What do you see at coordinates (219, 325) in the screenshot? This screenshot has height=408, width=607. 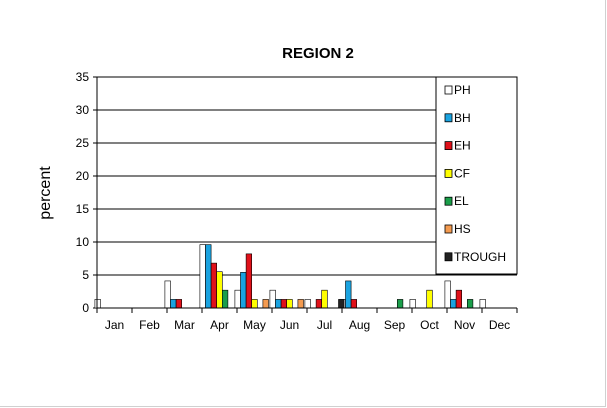 I see `x-tick-label: Apr` at bounding box center [219, 325].